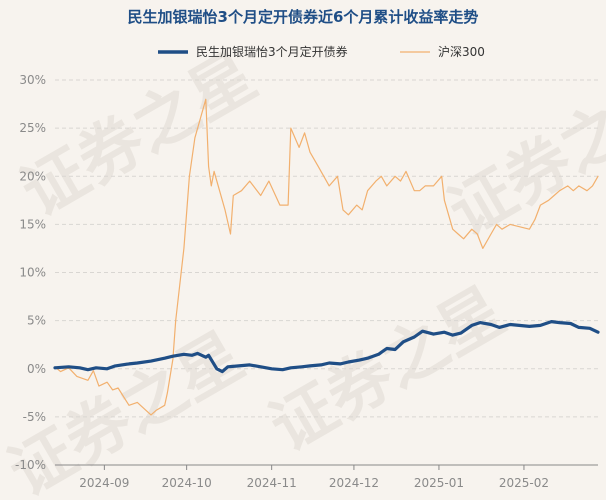 The width and height of the screenshot is (606, 500). What do you see at coordinates (32, 80) in the screenshot?
I see `y-tick-label: 30%` at bounding box center [32, 80].